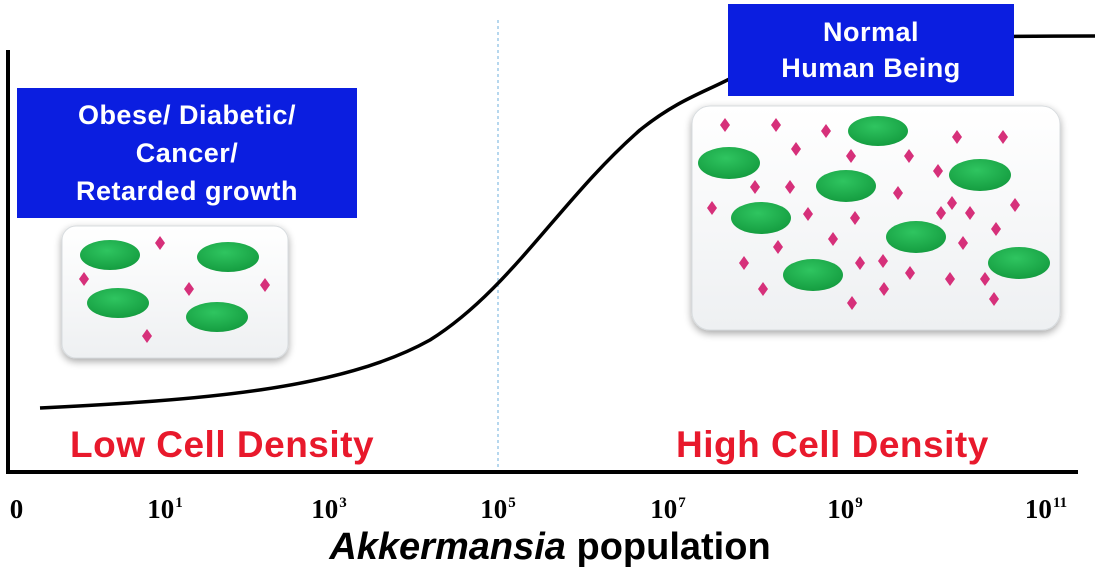 This screenshot has width=1100, height=580. I want to click on low-cell-density-label: Low Cell Density, so click(222, 444).